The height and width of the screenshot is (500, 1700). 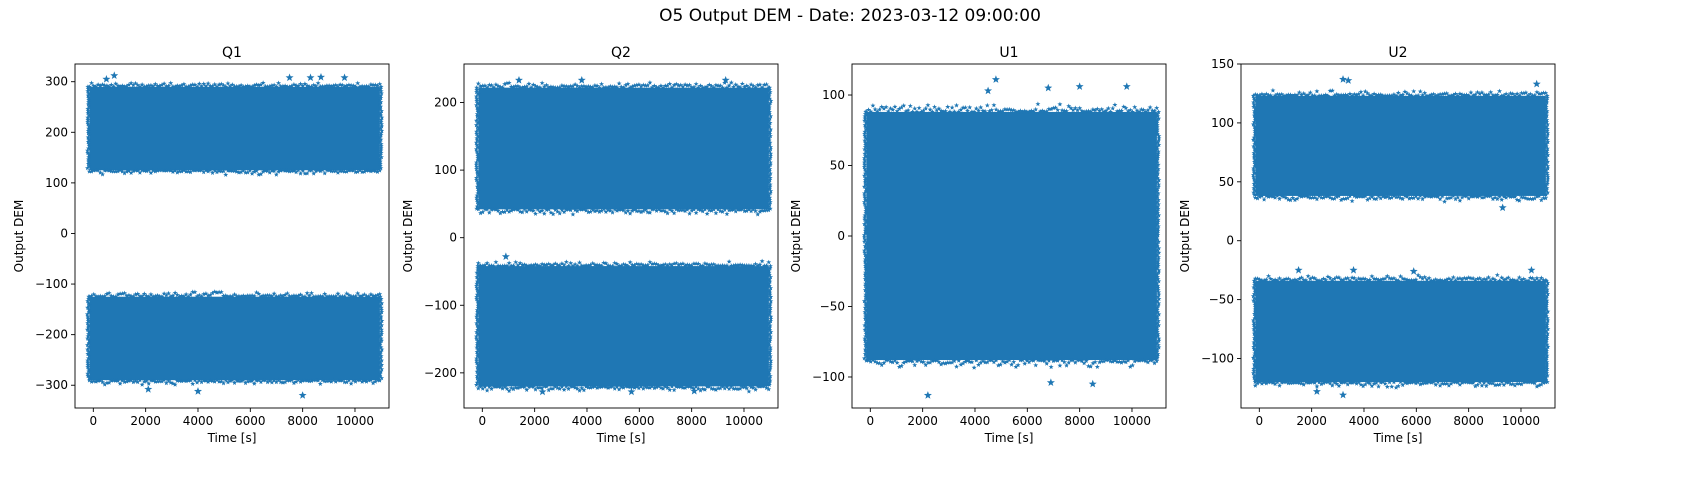 What do you see at coordinates (232, 53) in the screenshot?
I see `subplot-title: Q1` at bounding box center [232, 53].